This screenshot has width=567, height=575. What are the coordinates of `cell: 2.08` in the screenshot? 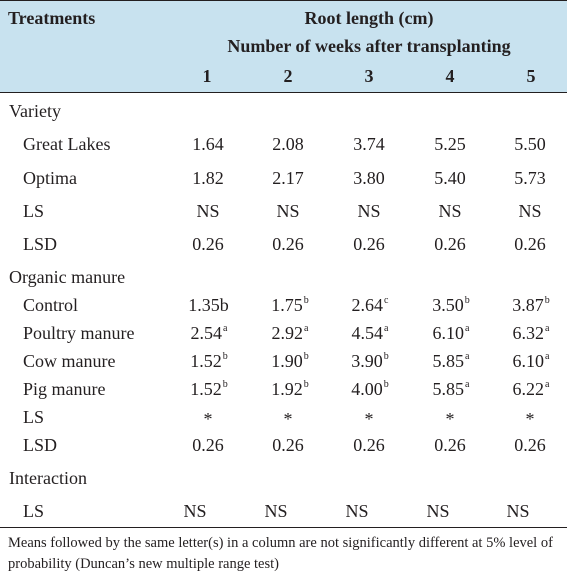 It's located at (288, 144).